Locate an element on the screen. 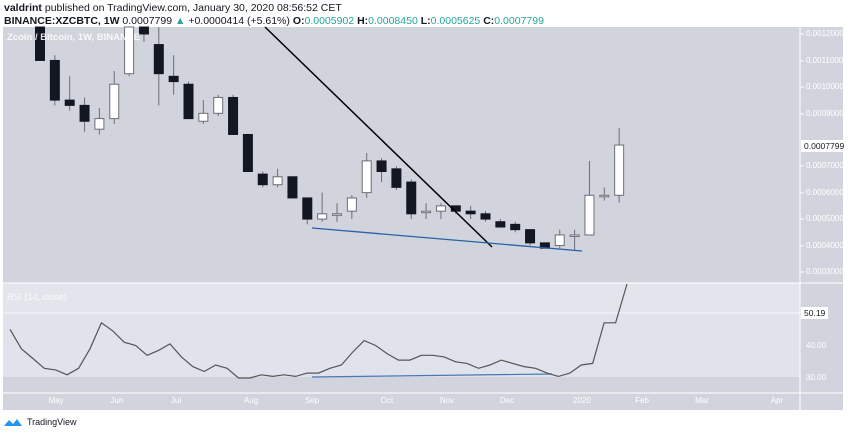  resistance-trendline is located at coordinates (378, 137).